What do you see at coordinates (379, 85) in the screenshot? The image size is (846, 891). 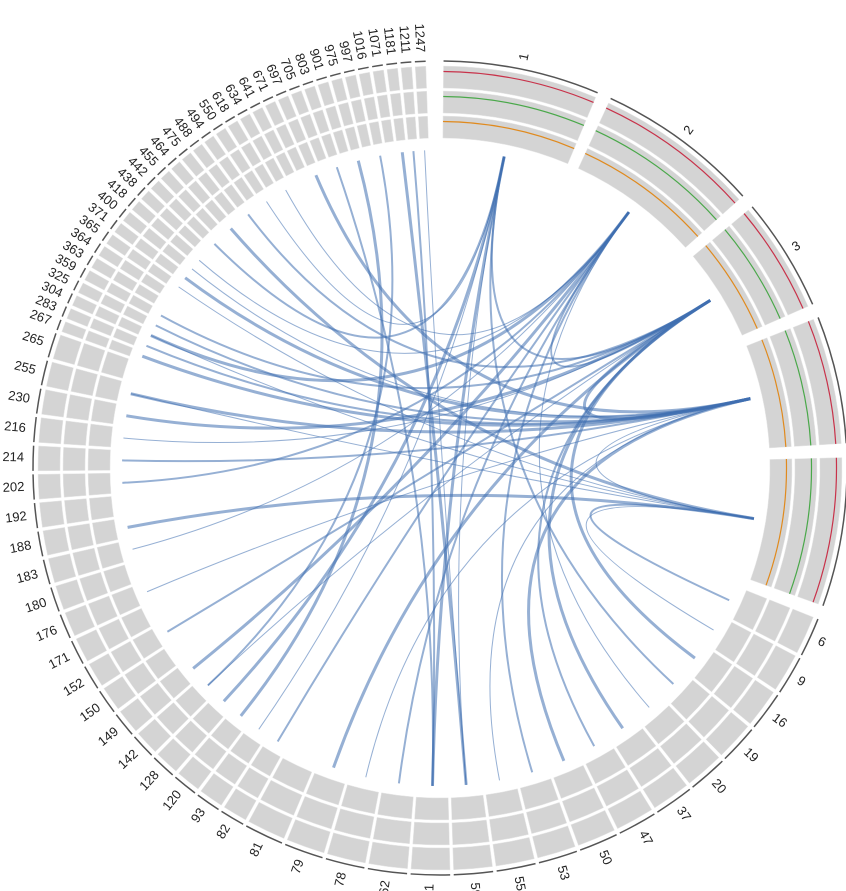 I see `segment: 1071` at bounding box center [379, 85].